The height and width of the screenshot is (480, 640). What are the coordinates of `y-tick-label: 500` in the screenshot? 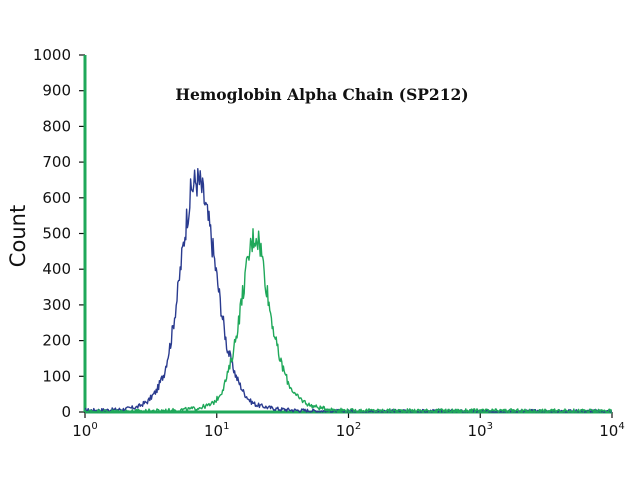 It's located at (56, 234).